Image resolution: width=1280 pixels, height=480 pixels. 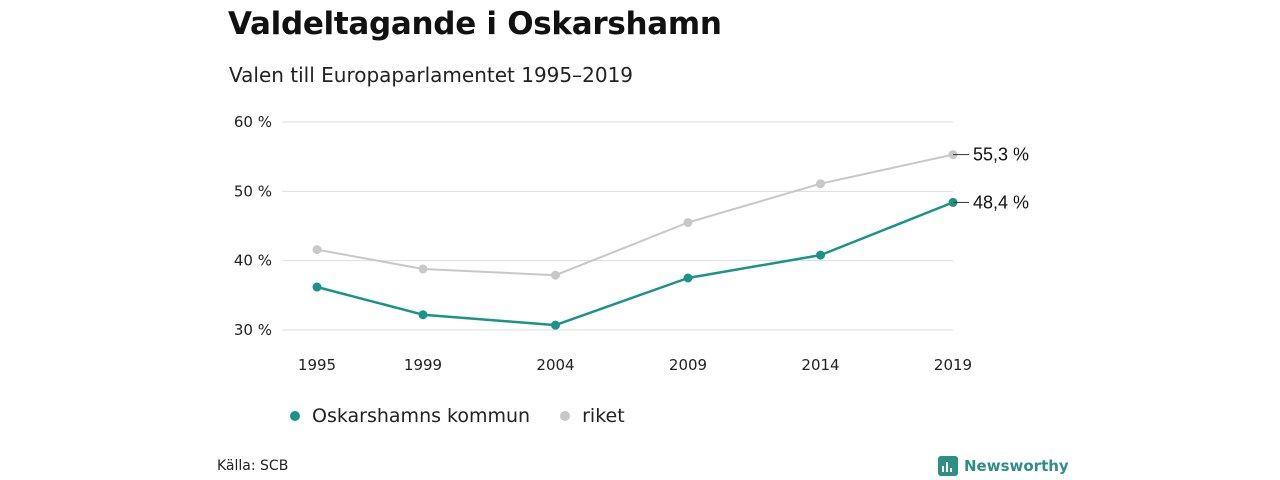 What do you see at coordinates (431, 75) in the screenshot?
I see `chart-subtitle: Valen till Europaparlamentet 1995–2019` at bounding box center [431, 75].